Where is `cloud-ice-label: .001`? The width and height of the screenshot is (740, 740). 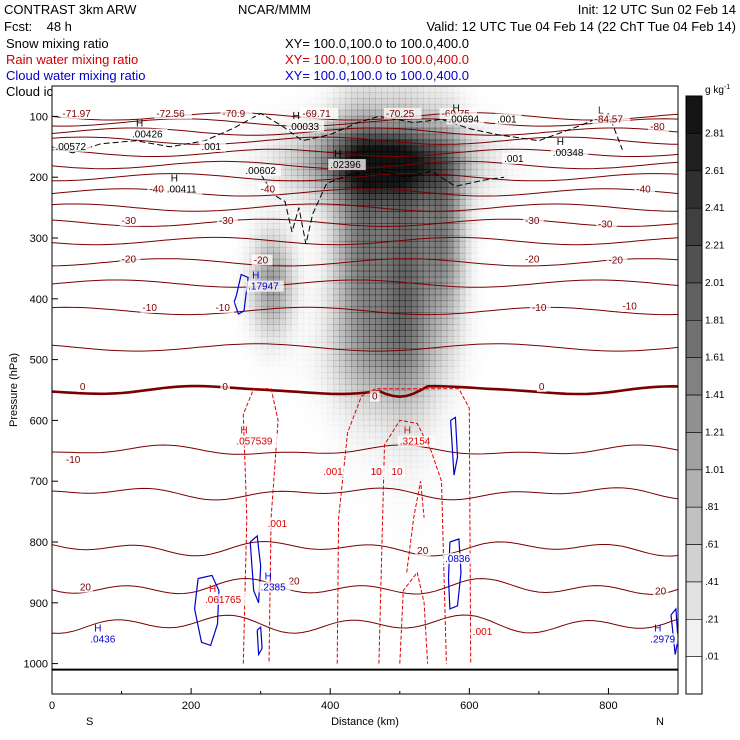
cloud-ice-label: .001 is located at coordinates (507, 119).